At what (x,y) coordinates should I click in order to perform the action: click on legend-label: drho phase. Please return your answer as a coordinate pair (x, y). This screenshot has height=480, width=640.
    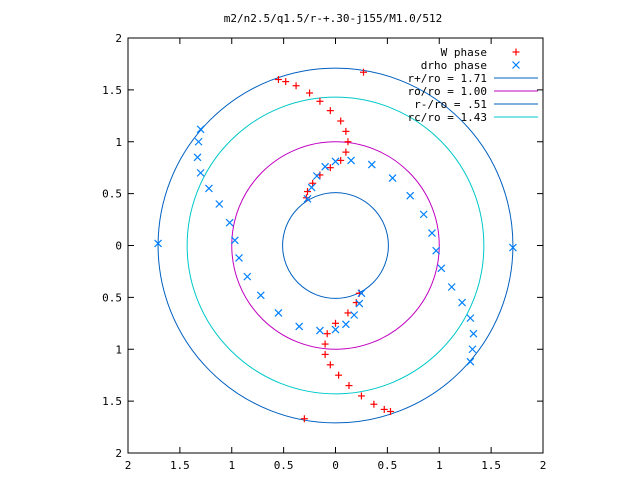
    Looking at the image, I should click on (454, 65).